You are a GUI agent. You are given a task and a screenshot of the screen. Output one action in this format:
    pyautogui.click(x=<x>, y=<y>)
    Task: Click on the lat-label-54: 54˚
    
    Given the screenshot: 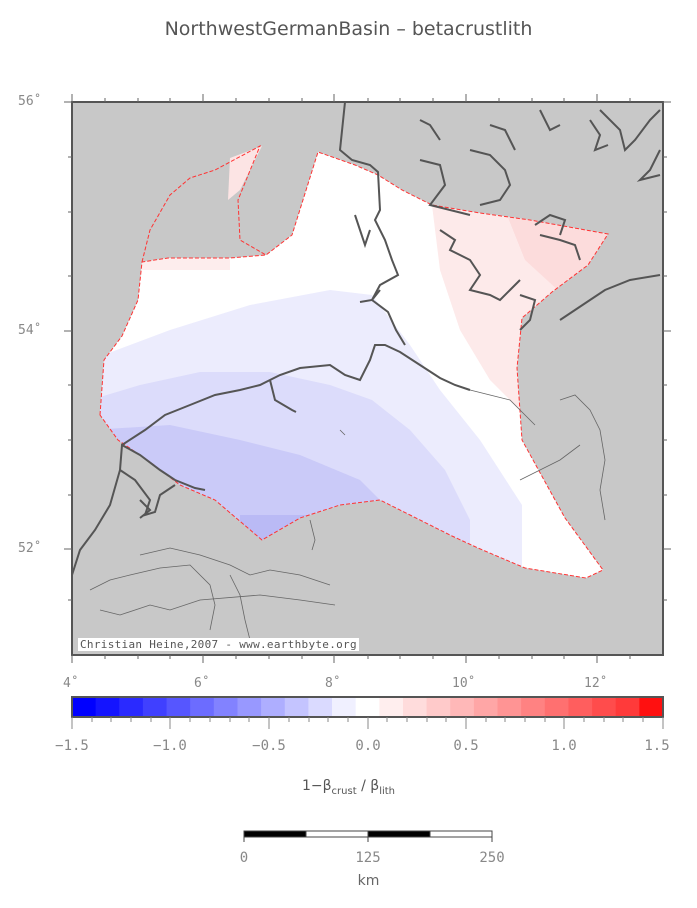 What is the action you would take?
    pyautogui.click(x=30, y=330)
    